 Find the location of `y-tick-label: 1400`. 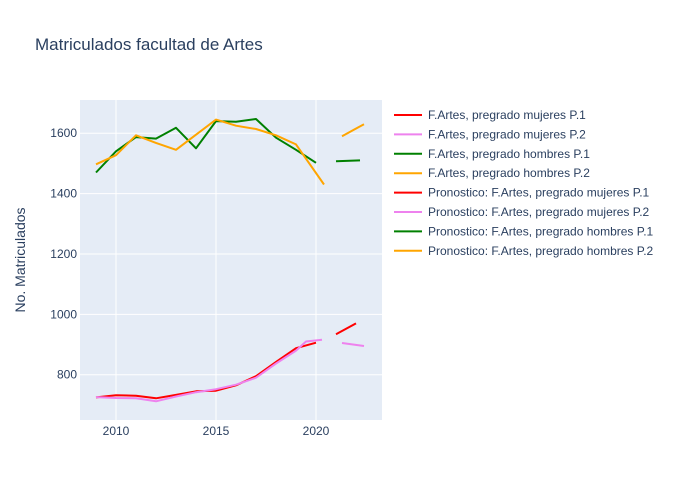

y-tick-label: 1400 is located at coordinates (63, 194).